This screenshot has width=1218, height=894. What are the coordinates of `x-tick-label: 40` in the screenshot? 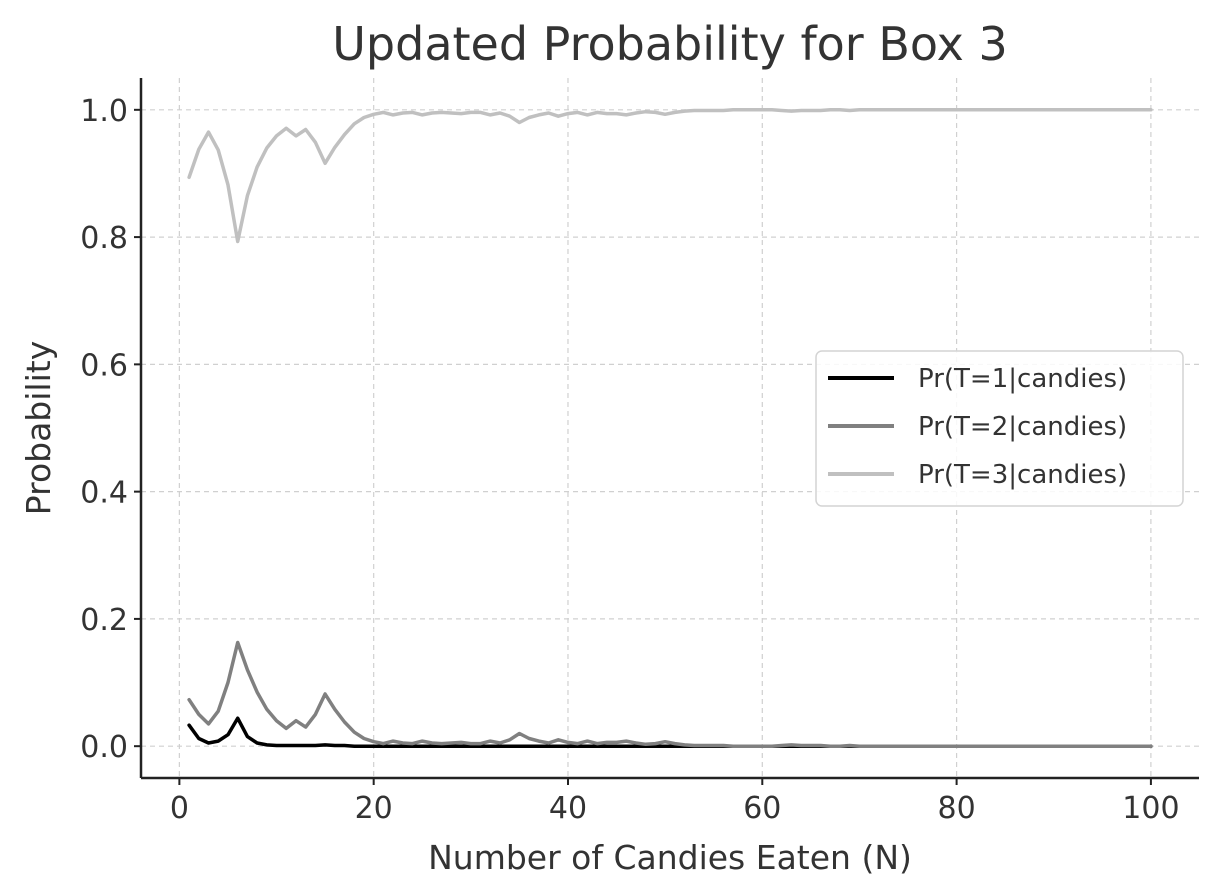 It's located at (568, 808).